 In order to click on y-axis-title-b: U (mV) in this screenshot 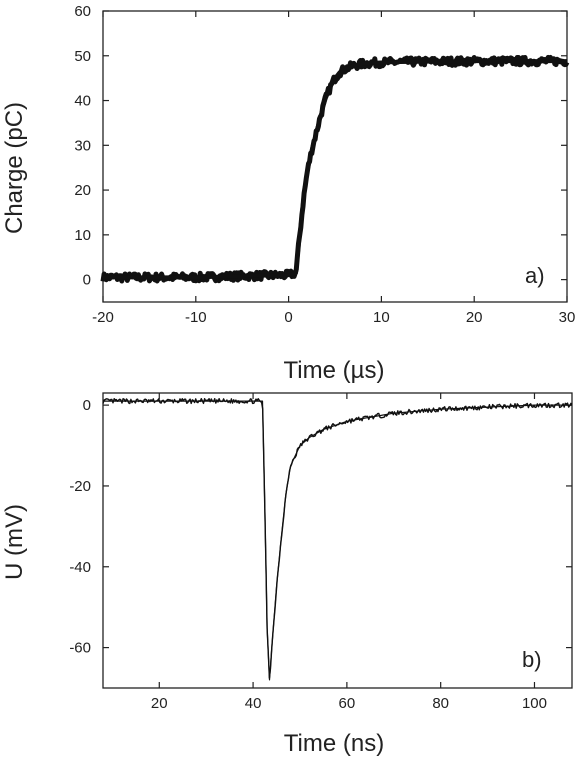, I will do `click(14, 542)`.